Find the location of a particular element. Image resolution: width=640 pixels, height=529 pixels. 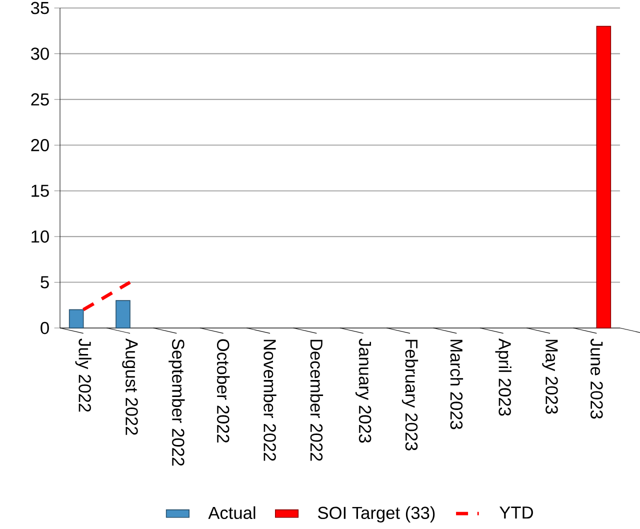

legend-label: YTD is located at coordinates (516, 512).